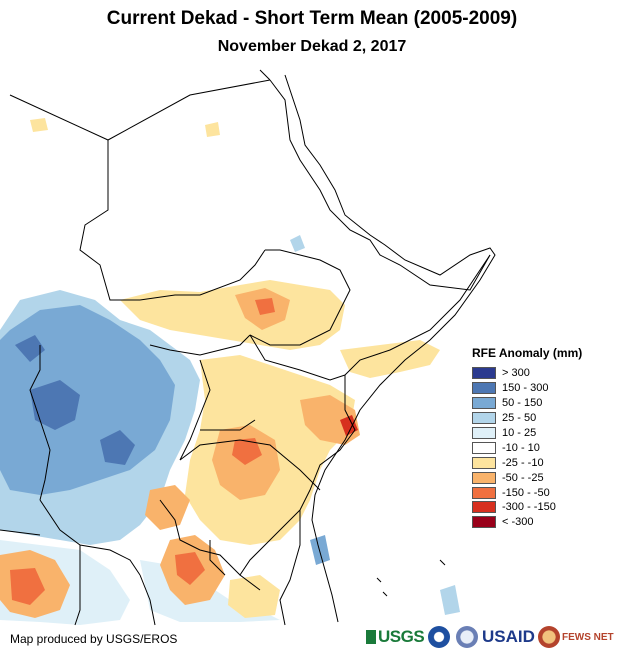  I want to click on nasa-logo, so click(467, 637).